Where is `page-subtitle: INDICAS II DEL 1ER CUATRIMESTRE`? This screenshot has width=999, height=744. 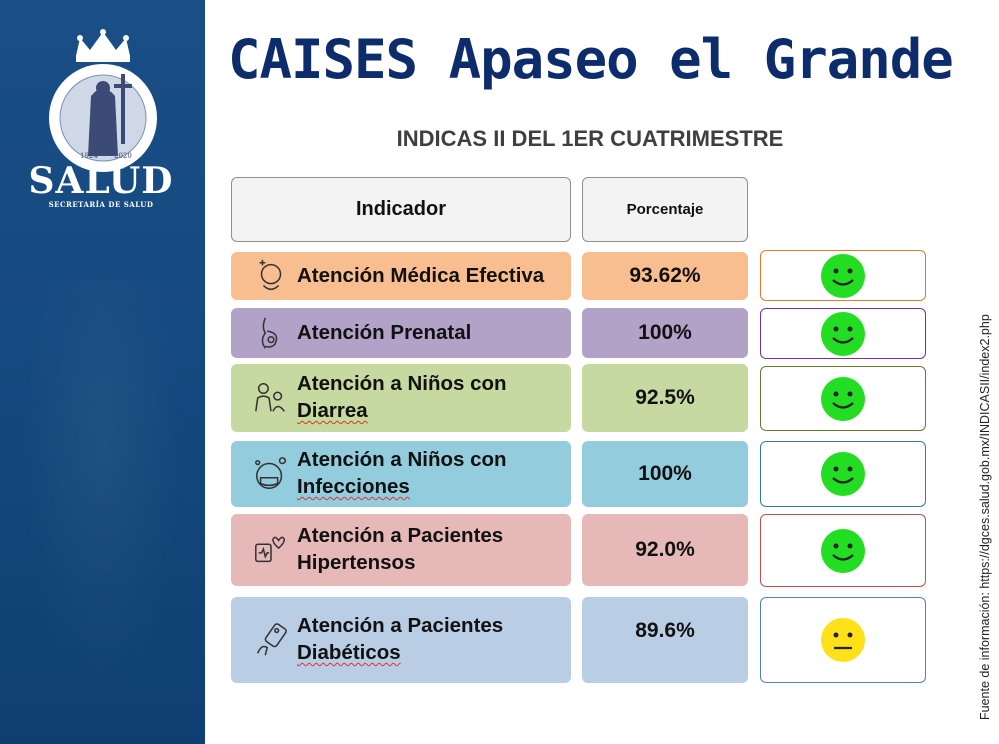
page-subtitle: INDICAS II DEL 1ER CUATRIMESTRE is located at coordinates (590, 138).